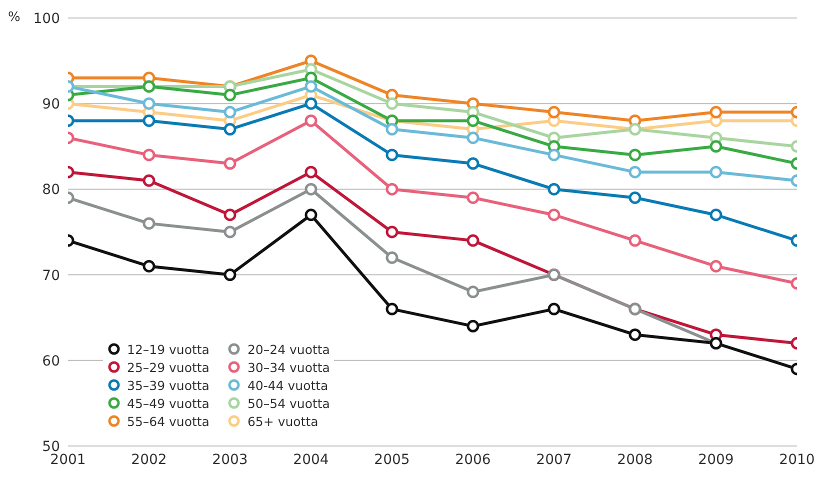  I want to click on legend-label: 45–49 vuotta, so click(168, 403).